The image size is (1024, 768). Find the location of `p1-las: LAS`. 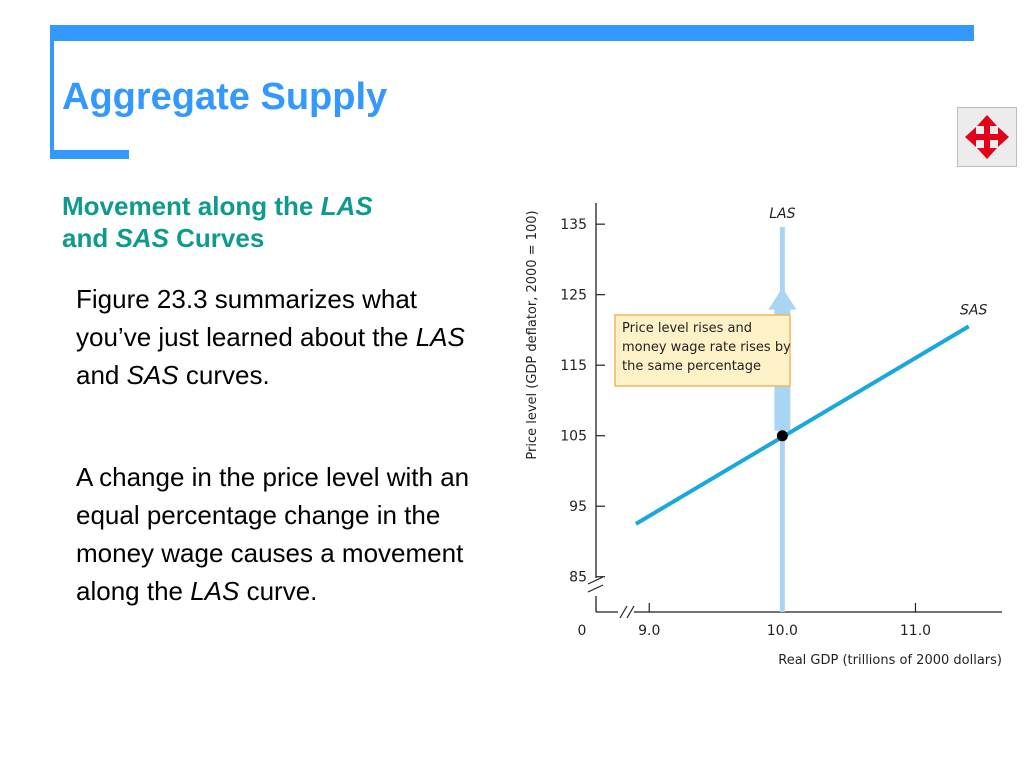

p1-las: LAS is located at coordinates (440, 337).